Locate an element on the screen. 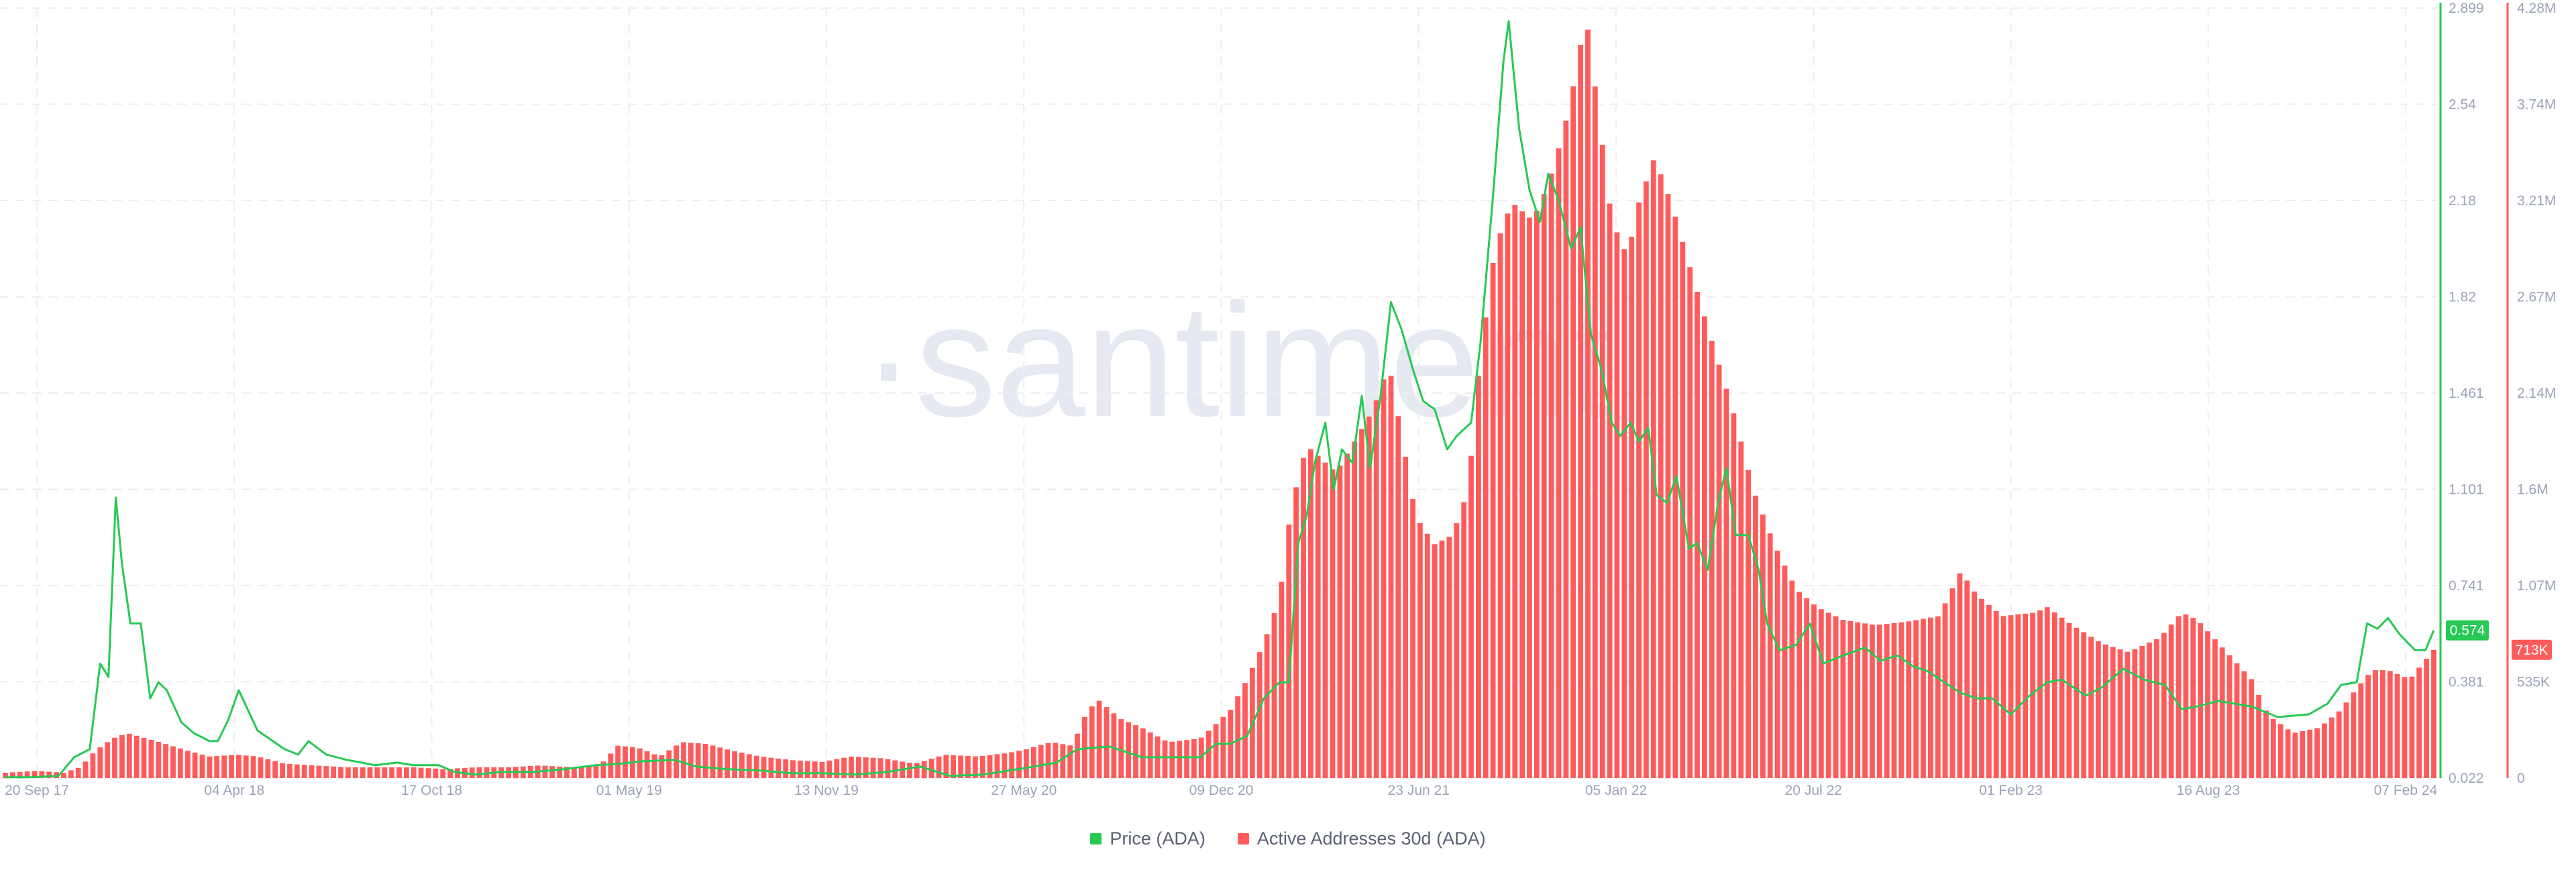 The image size is (2576, 872). price-axis-tick-label: 0.381 is located at coordinates (2466, 682).